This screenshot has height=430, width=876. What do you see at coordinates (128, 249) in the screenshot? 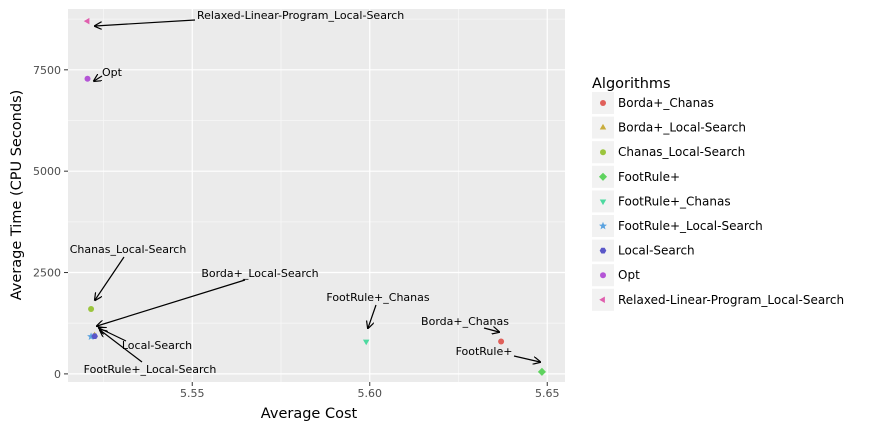
I see `point-label: Chanas_Local-Search` at bounding box center [128, 249].